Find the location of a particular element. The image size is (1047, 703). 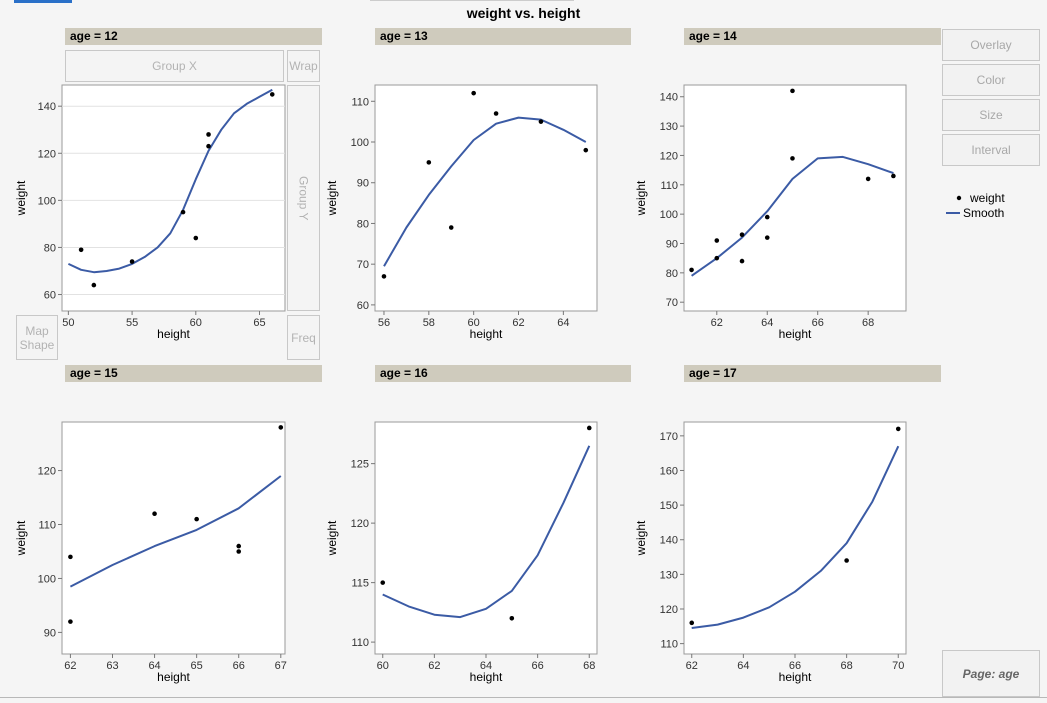

panel-header-age-17: age = 17 is located at coordinates (812, 373).